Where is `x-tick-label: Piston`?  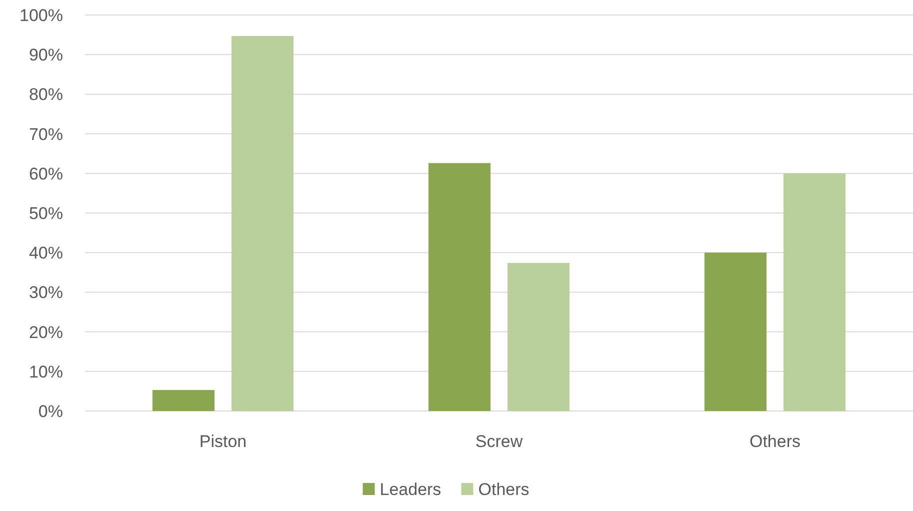
x-tick-label: Piston is located at coordinates (223, 441).